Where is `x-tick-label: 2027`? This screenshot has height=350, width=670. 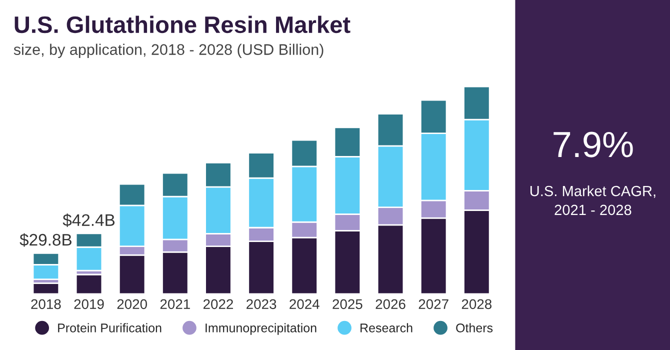
x-tick-label: 2027 is located at coordinates (433, 304).